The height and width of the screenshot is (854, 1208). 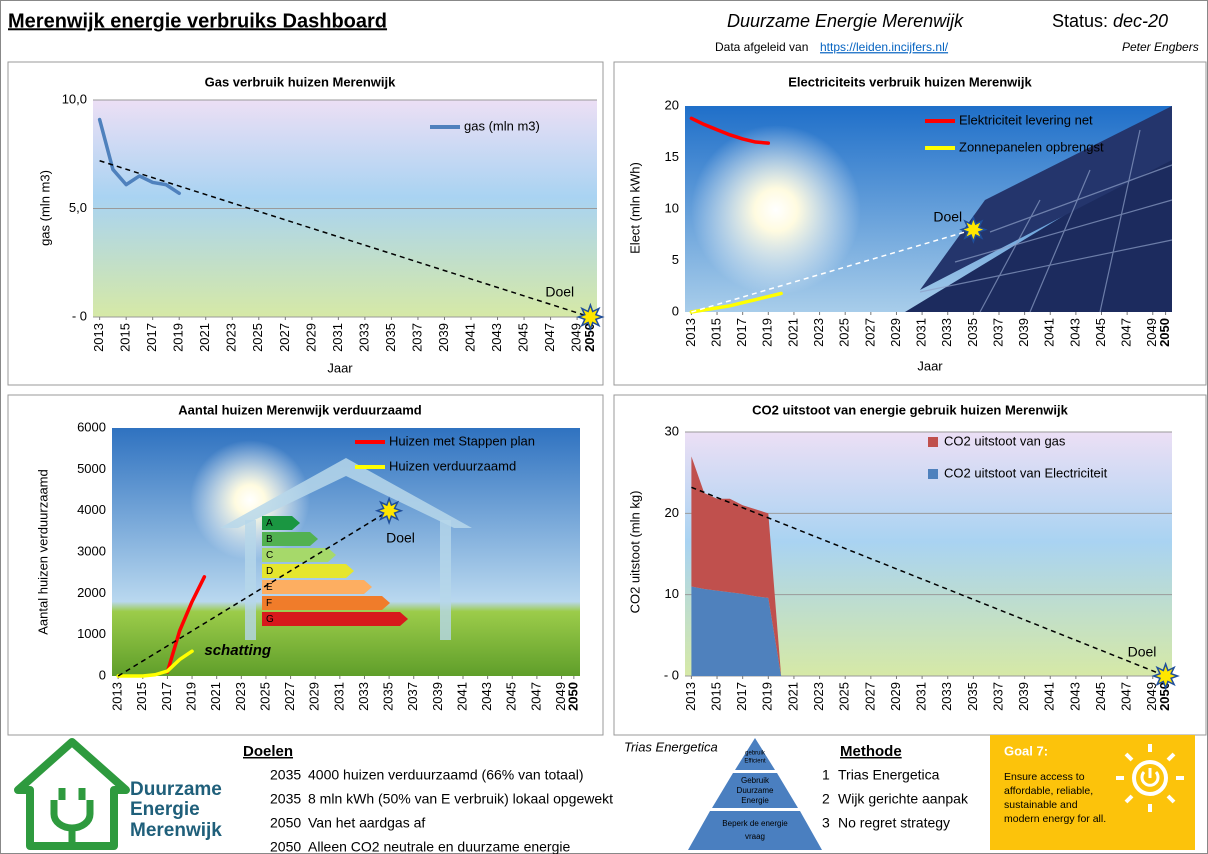 I want to click on energy-class-label: D, so click(x=269, y=571).